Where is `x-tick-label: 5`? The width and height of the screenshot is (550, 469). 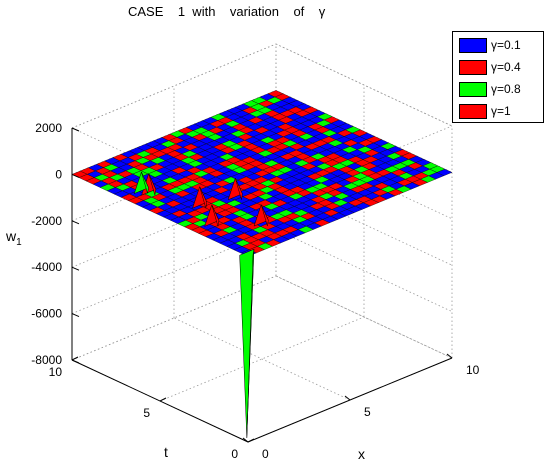 x-tick-label: 5 is located at coordinates (367, 412).